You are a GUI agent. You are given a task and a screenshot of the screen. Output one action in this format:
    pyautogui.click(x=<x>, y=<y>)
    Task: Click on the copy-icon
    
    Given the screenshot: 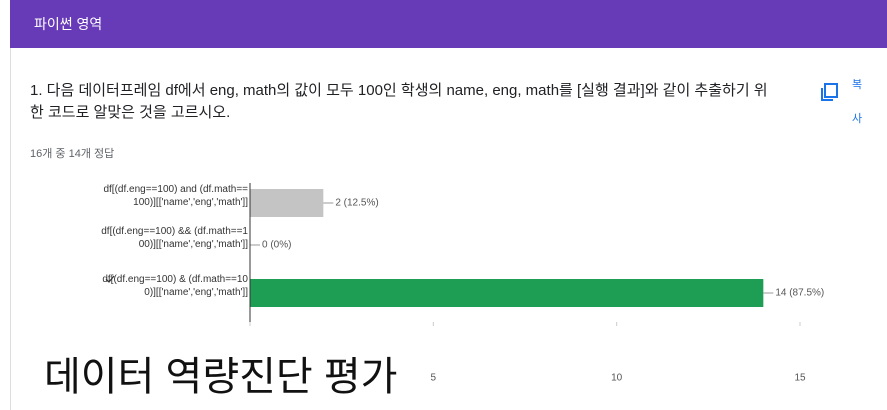 What is the action you would take?
    pyautogui.click(x=830, y=92)
    